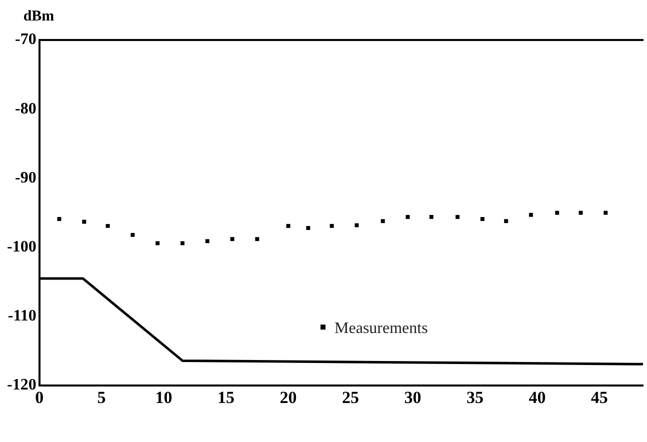  Describe the element at coordinates (25, 109) in the screenshot. I see `y-tick-label: -80` at that location.